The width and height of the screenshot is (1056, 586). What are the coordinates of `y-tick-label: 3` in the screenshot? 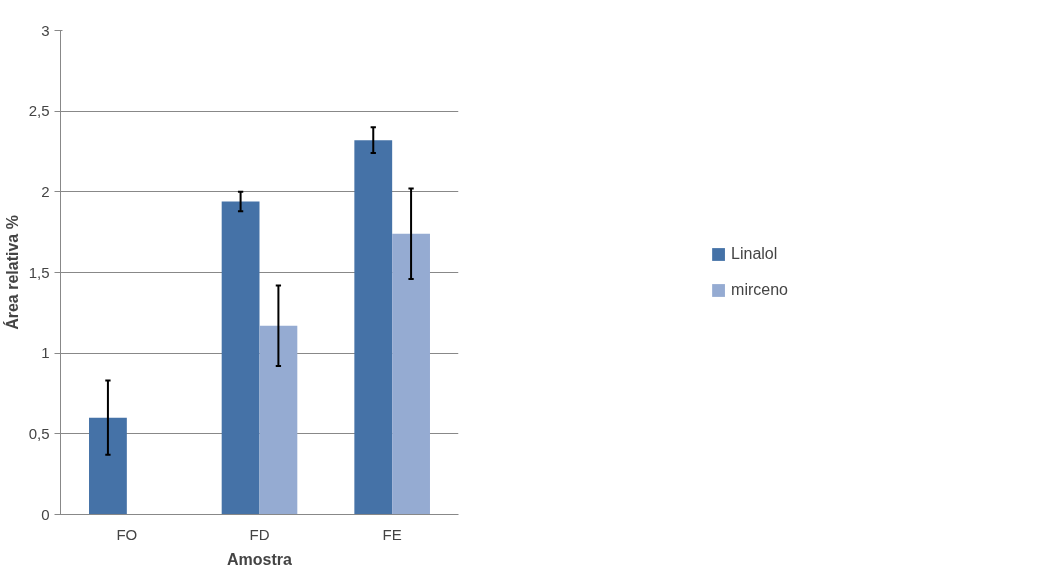 It's located at (45, 30).